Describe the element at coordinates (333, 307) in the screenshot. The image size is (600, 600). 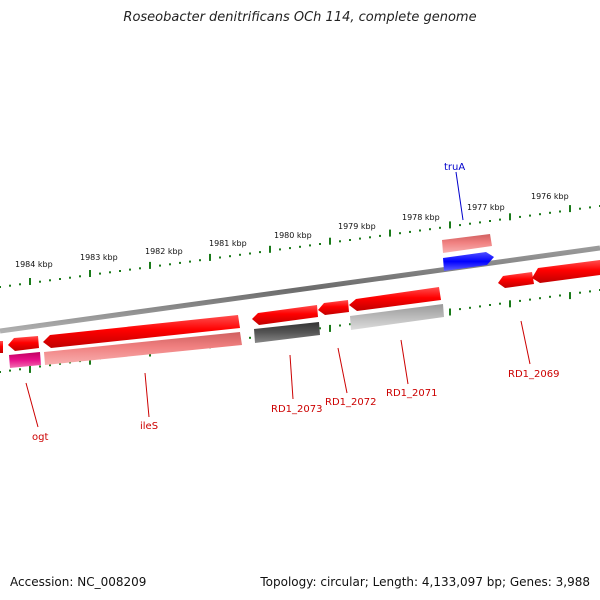
I see `gene-RD1_2072` at that location.